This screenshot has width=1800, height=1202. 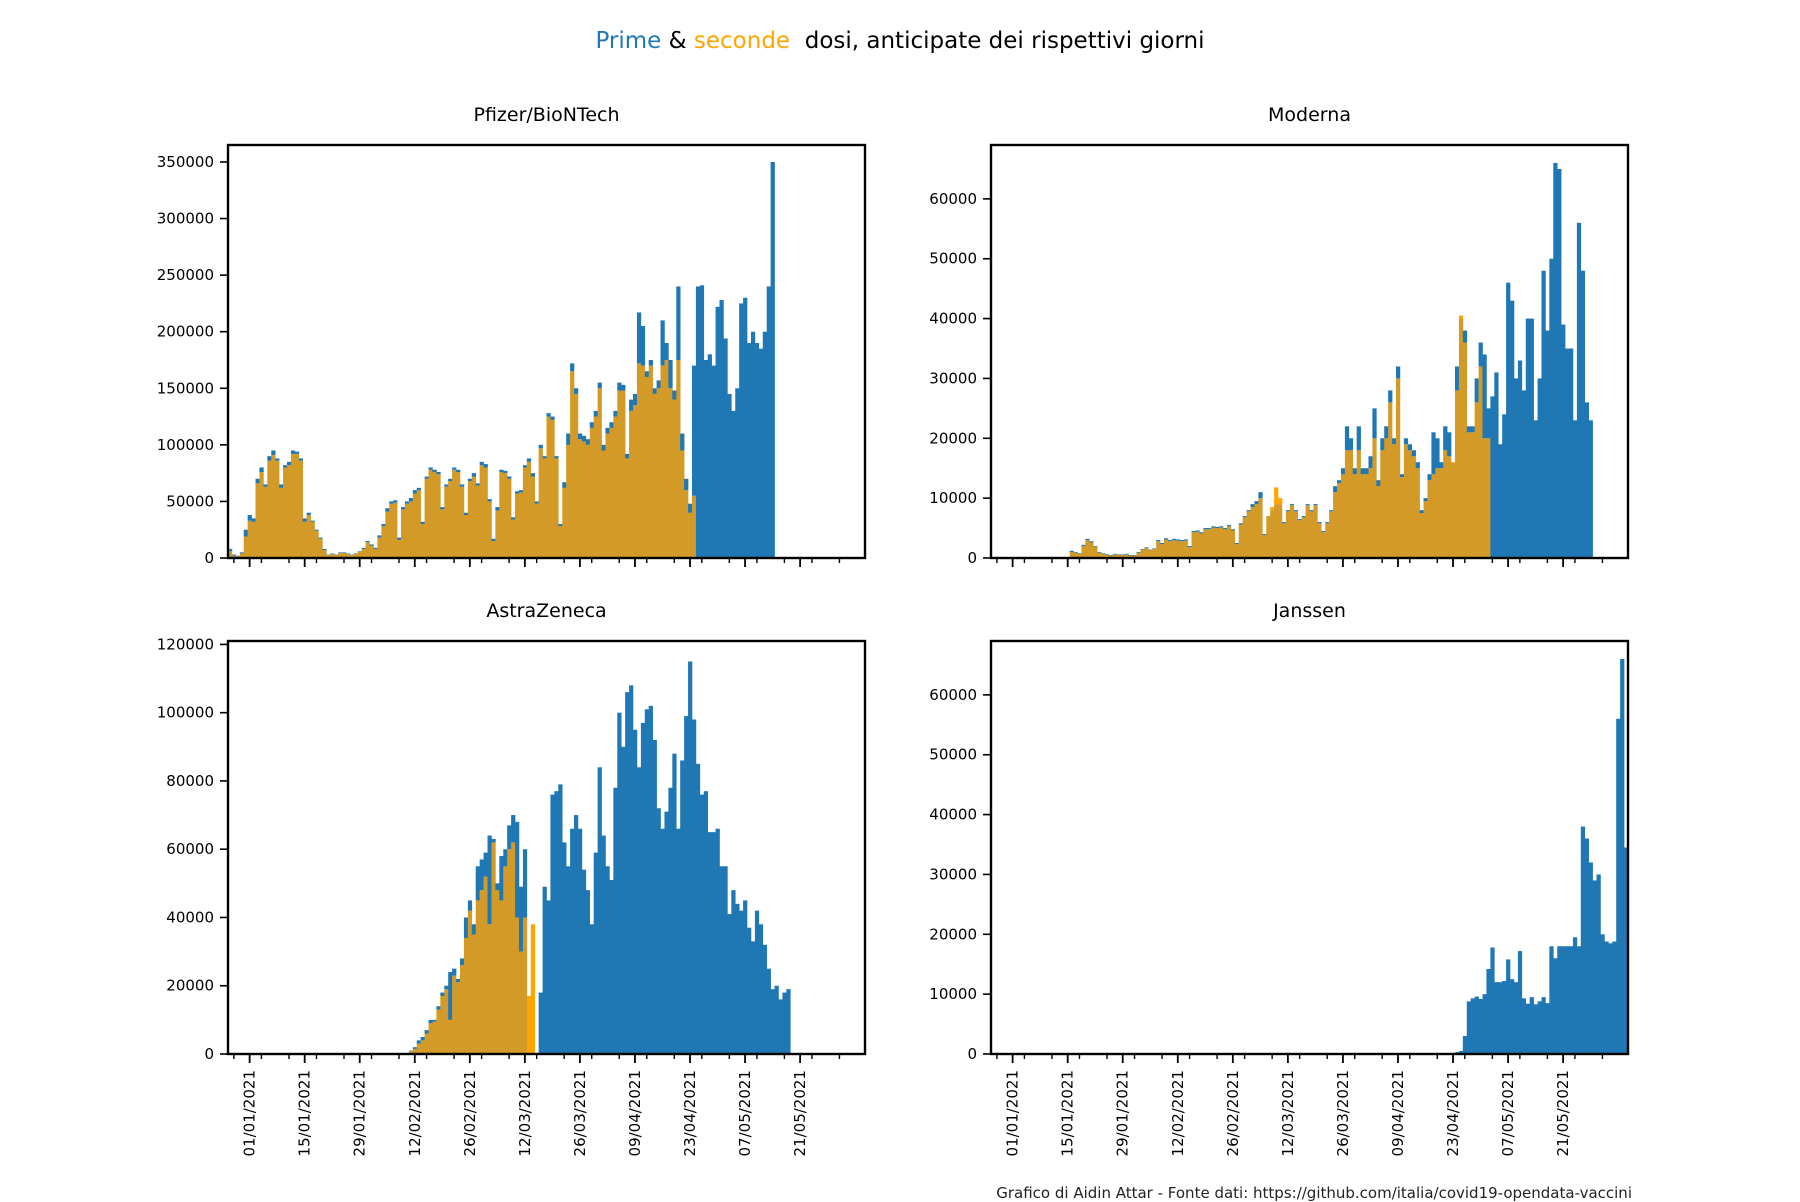 What do you see at coordinates (185, 332) in the screenshot?
I see `y-tick-label: 200000` at bounding box center [185, 332].